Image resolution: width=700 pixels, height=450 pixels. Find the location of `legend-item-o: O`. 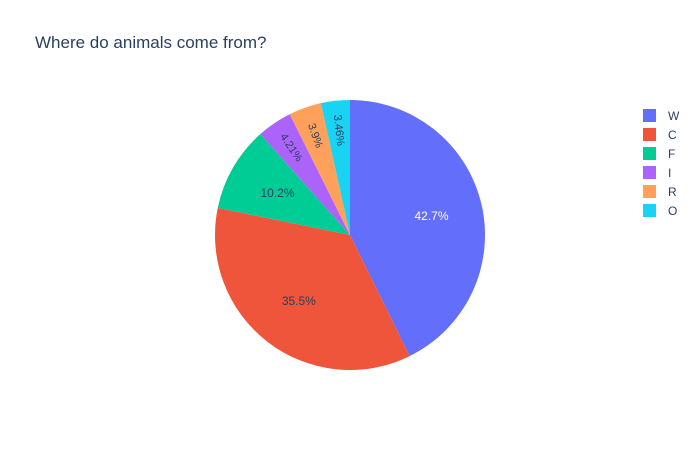

legend-item-o: O is located at coordinates (670, 210).